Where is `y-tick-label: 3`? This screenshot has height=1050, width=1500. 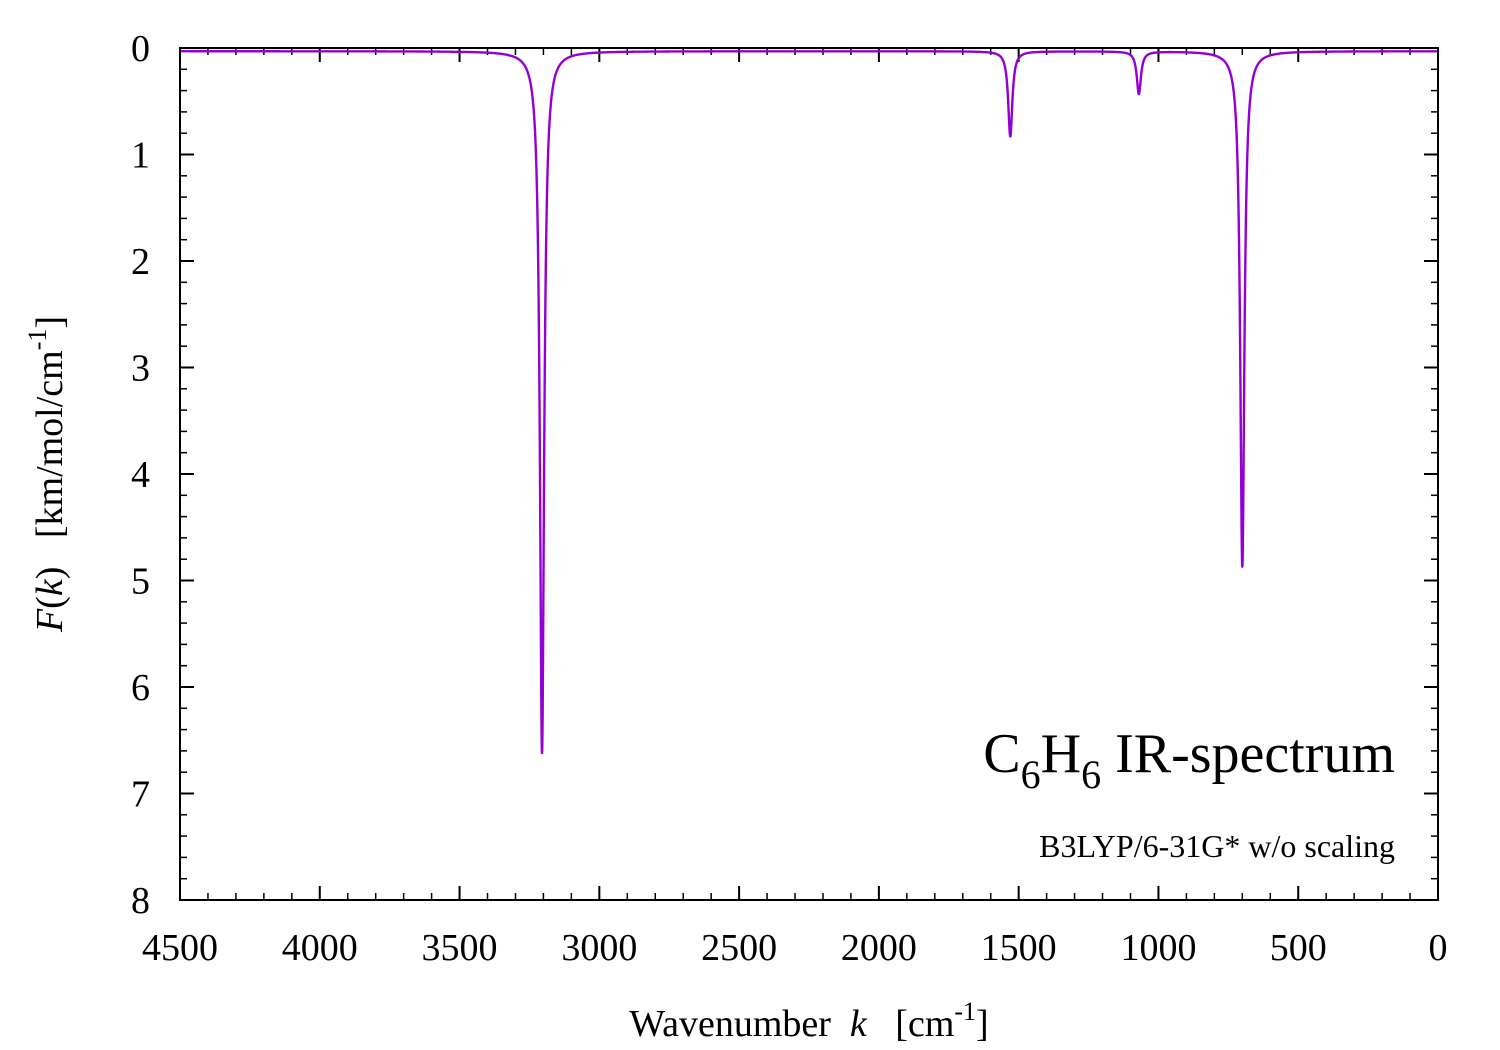
y-tick-label: 3 is located at coordinates (140, 369).